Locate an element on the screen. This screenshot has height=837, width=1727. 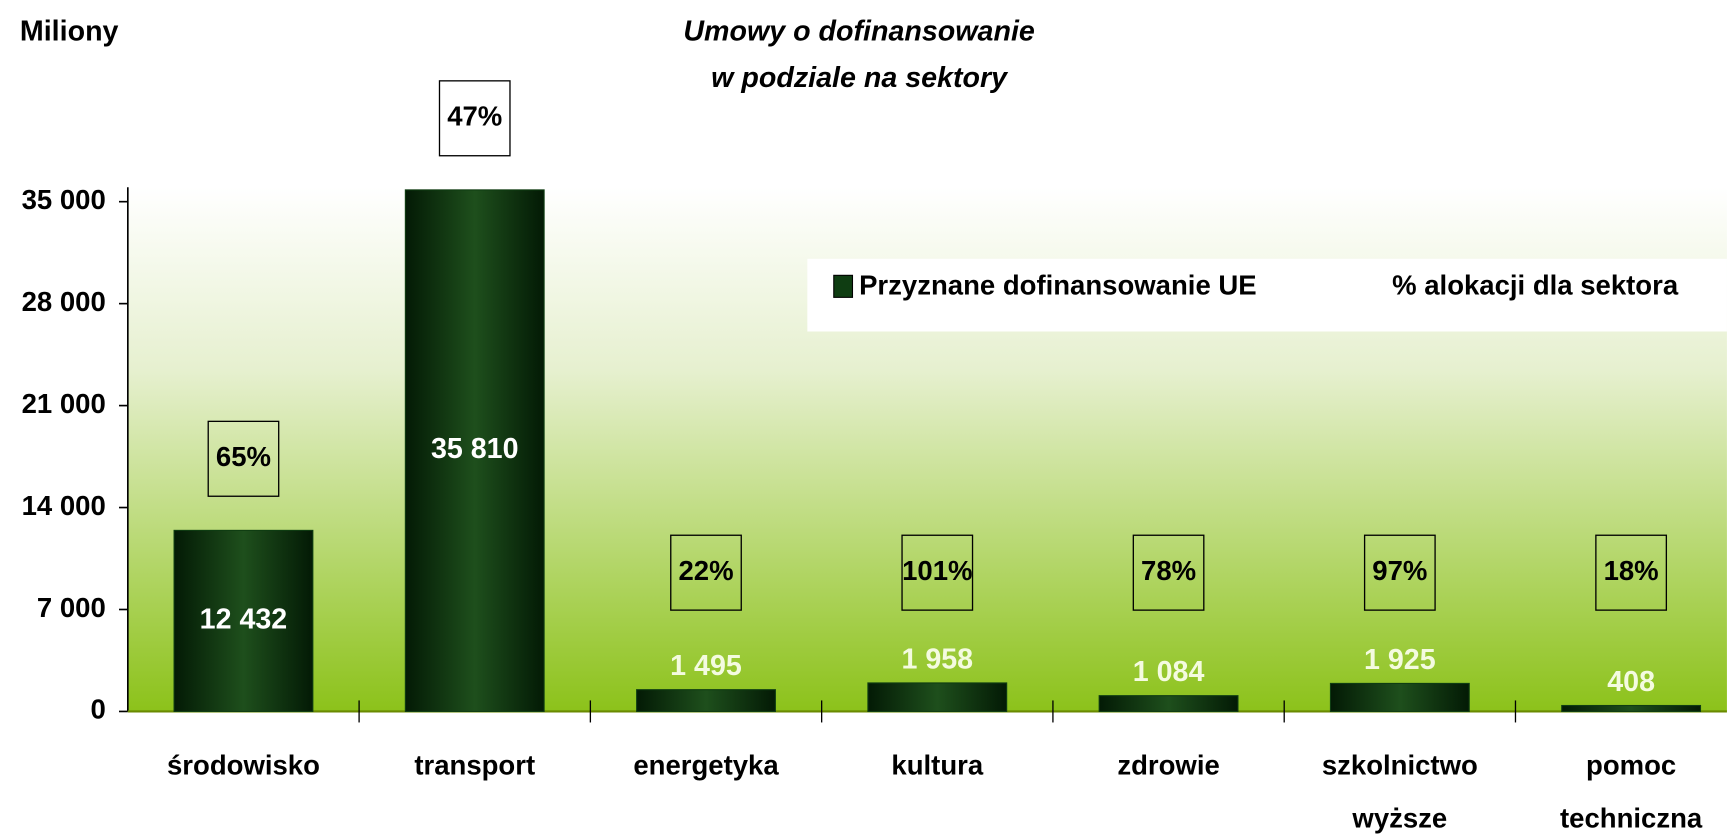
legend-box is located at coordinates (1267, 295).